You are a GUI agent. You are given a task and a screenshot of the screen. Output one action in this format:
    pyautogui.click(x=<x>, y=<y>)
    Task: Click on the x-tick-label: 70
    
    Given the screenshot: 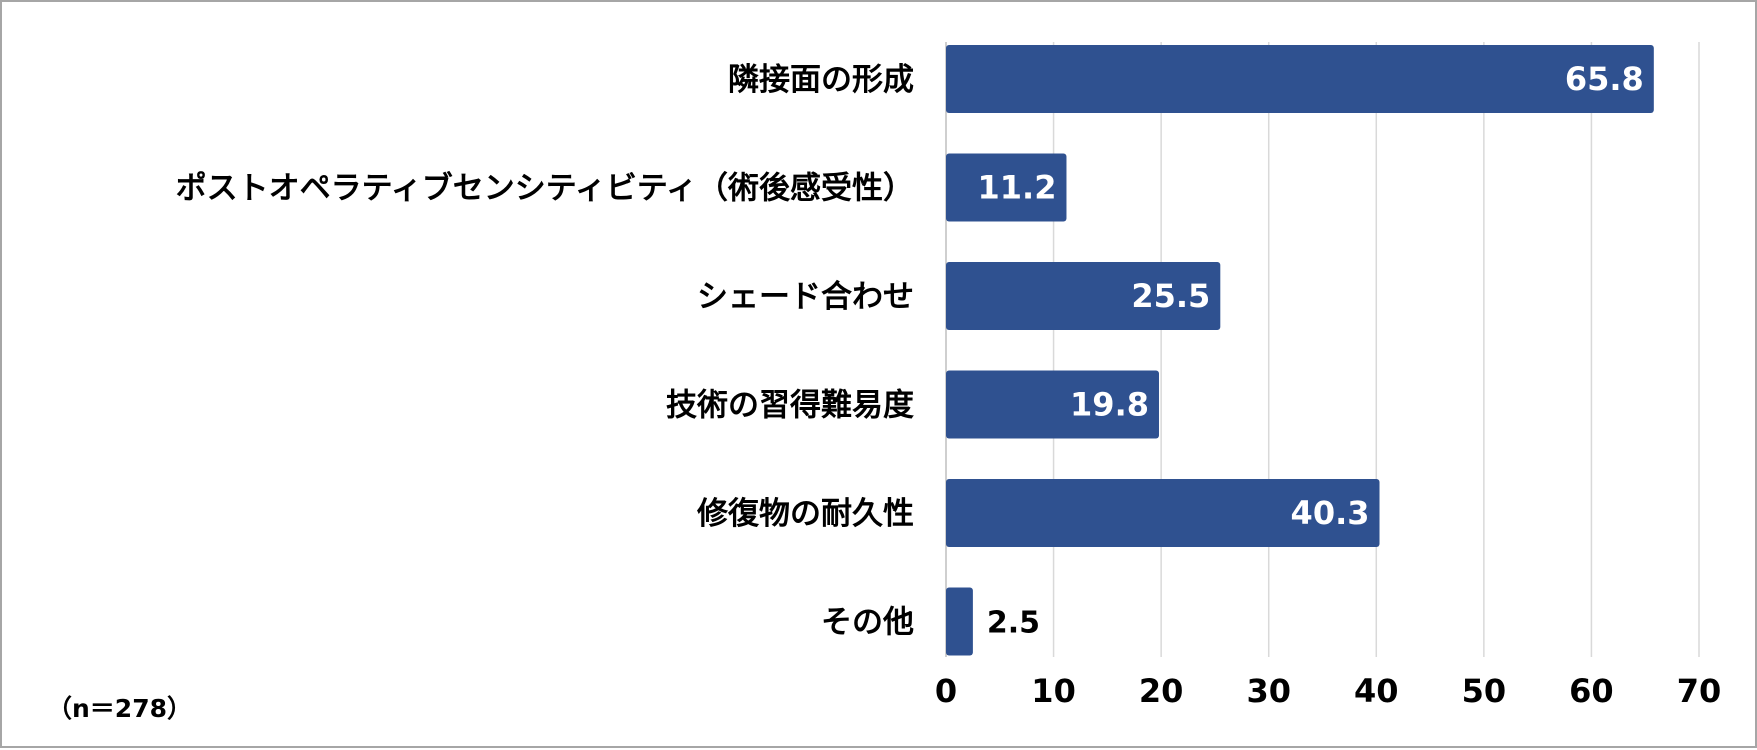 What is the action you would take?
    pyautogui.click(x=1699, y=691)
    